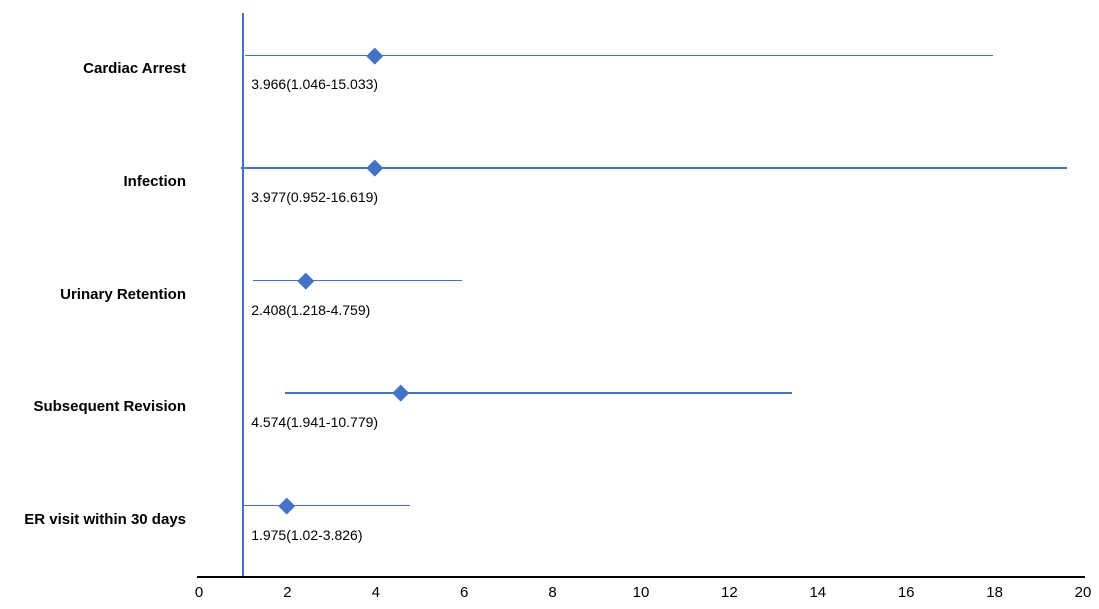  What do you see at coordinates (729, 592) in the screenshot?
I see `x-tick-label: 12` at bounding box center [729, 592].